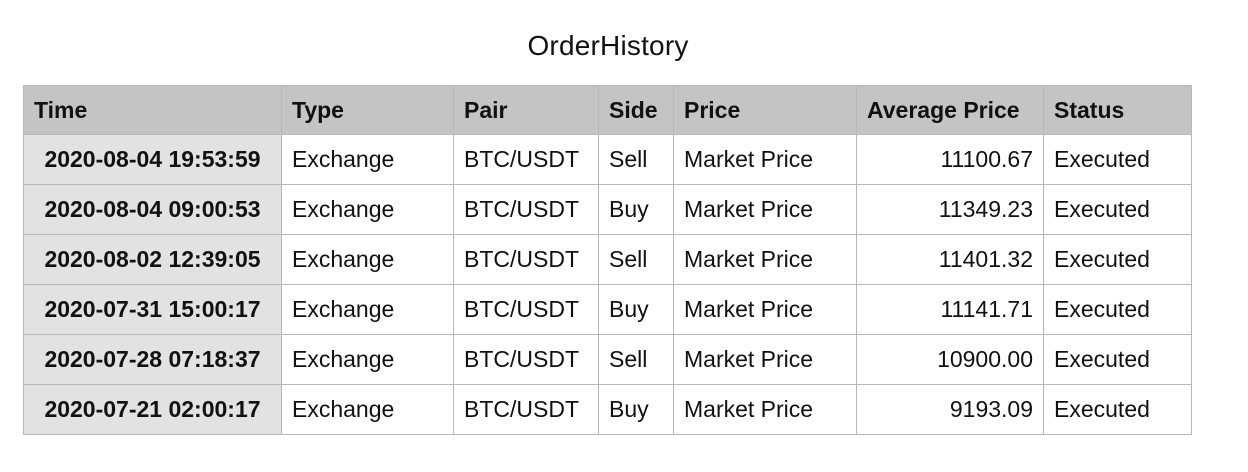 This screenshot has width=1248, height=472. I want to click on column-header-average-price: Average Price, so click(950, 110).